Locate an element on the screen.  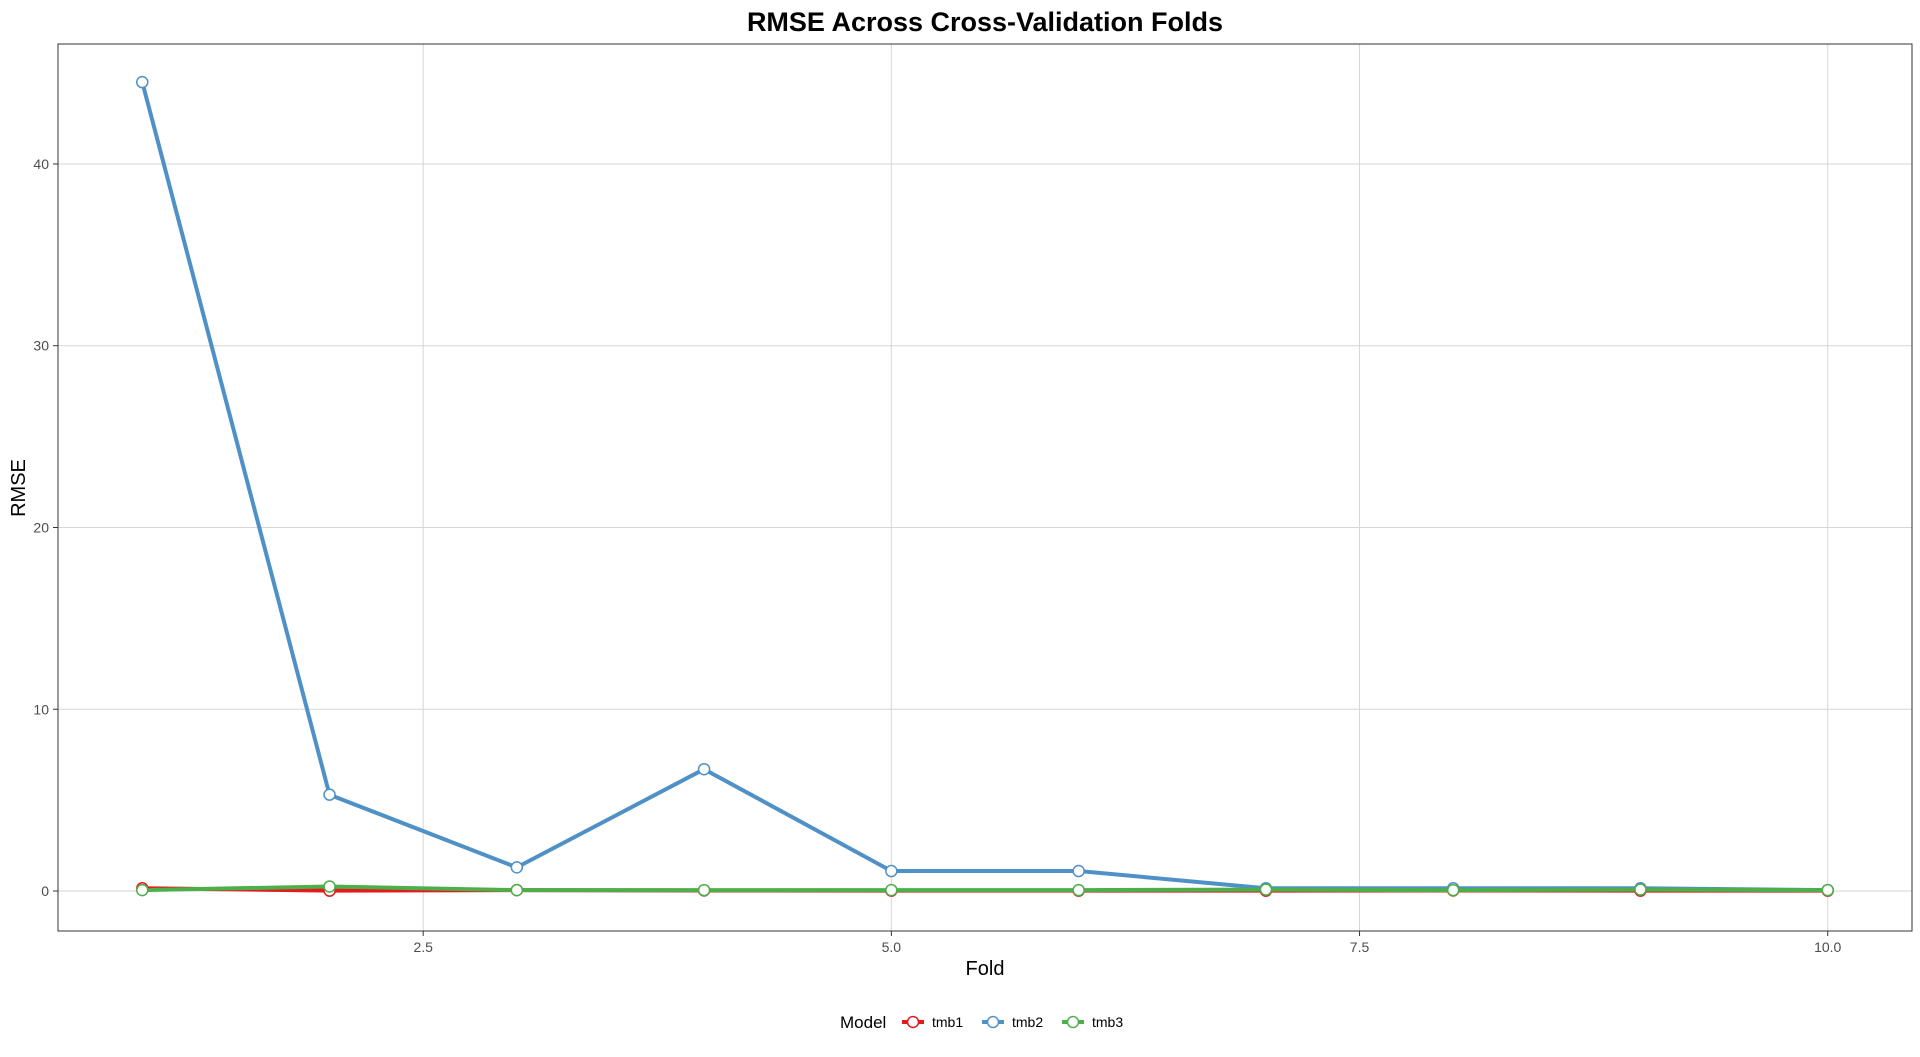
legend-item-tmb2: tmb2 is located at coordinates (1012, 1022).